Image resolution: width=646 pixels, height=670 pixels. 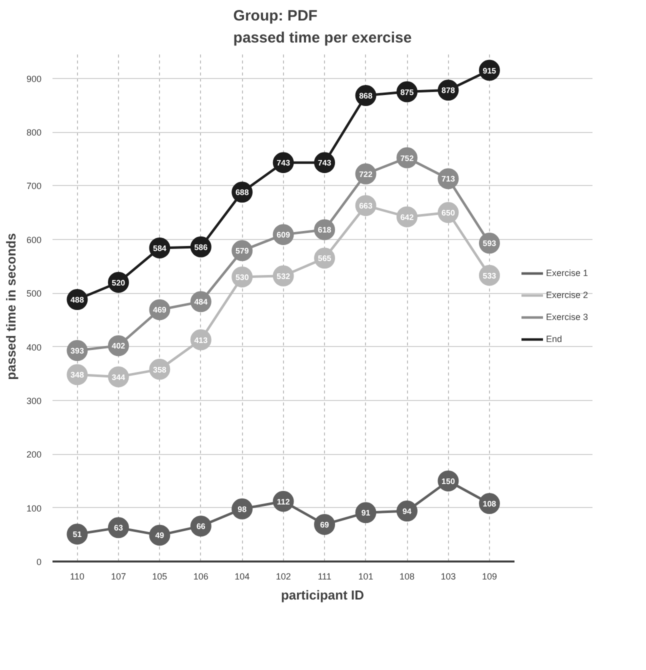 I want to click on legend-label: Exercise 3, so click(x=567, y=317).